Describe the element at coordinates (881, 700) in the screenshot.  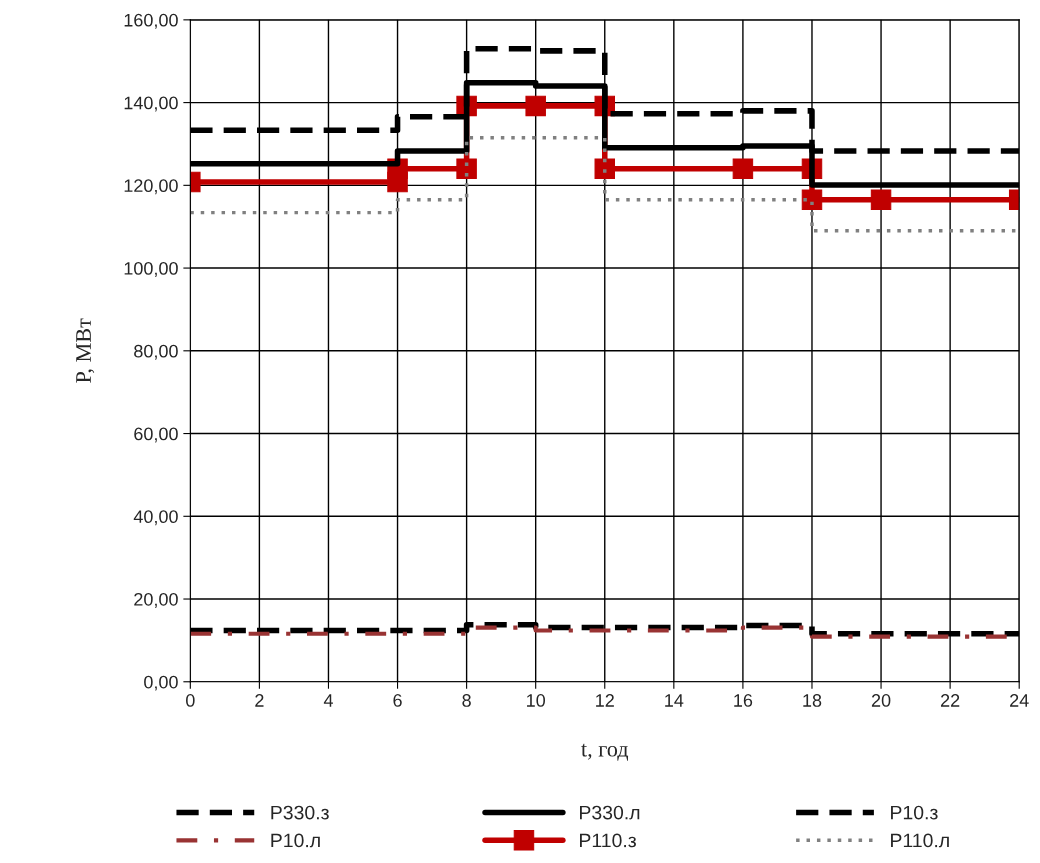
I see `x-tick-label: 20` at that location.